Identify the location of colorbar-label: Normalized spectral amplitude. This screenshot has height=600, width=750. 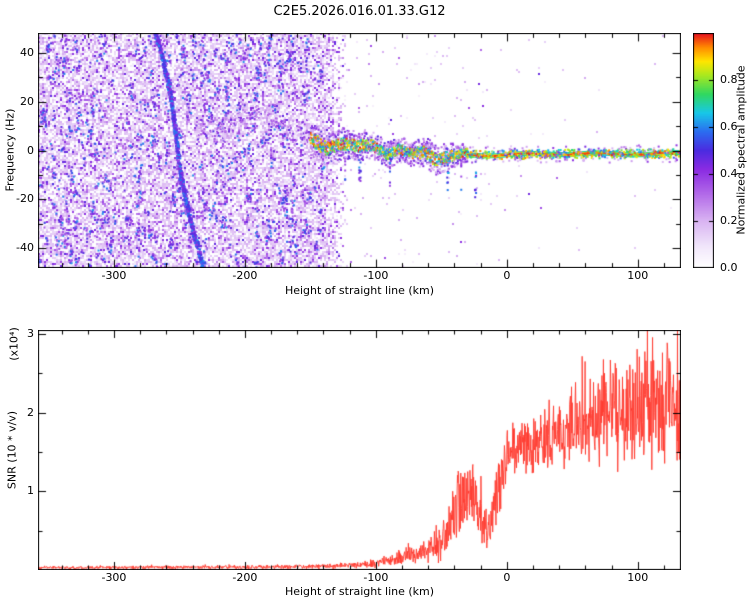
(741, 150).